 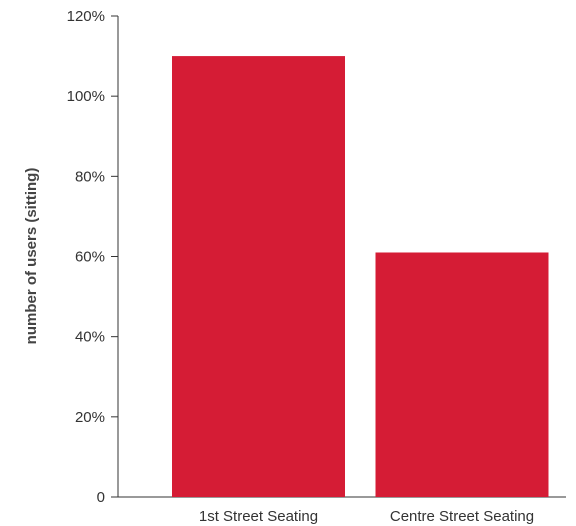 I want to click on y-tick-label: 60%, so click(x=90, y=257).